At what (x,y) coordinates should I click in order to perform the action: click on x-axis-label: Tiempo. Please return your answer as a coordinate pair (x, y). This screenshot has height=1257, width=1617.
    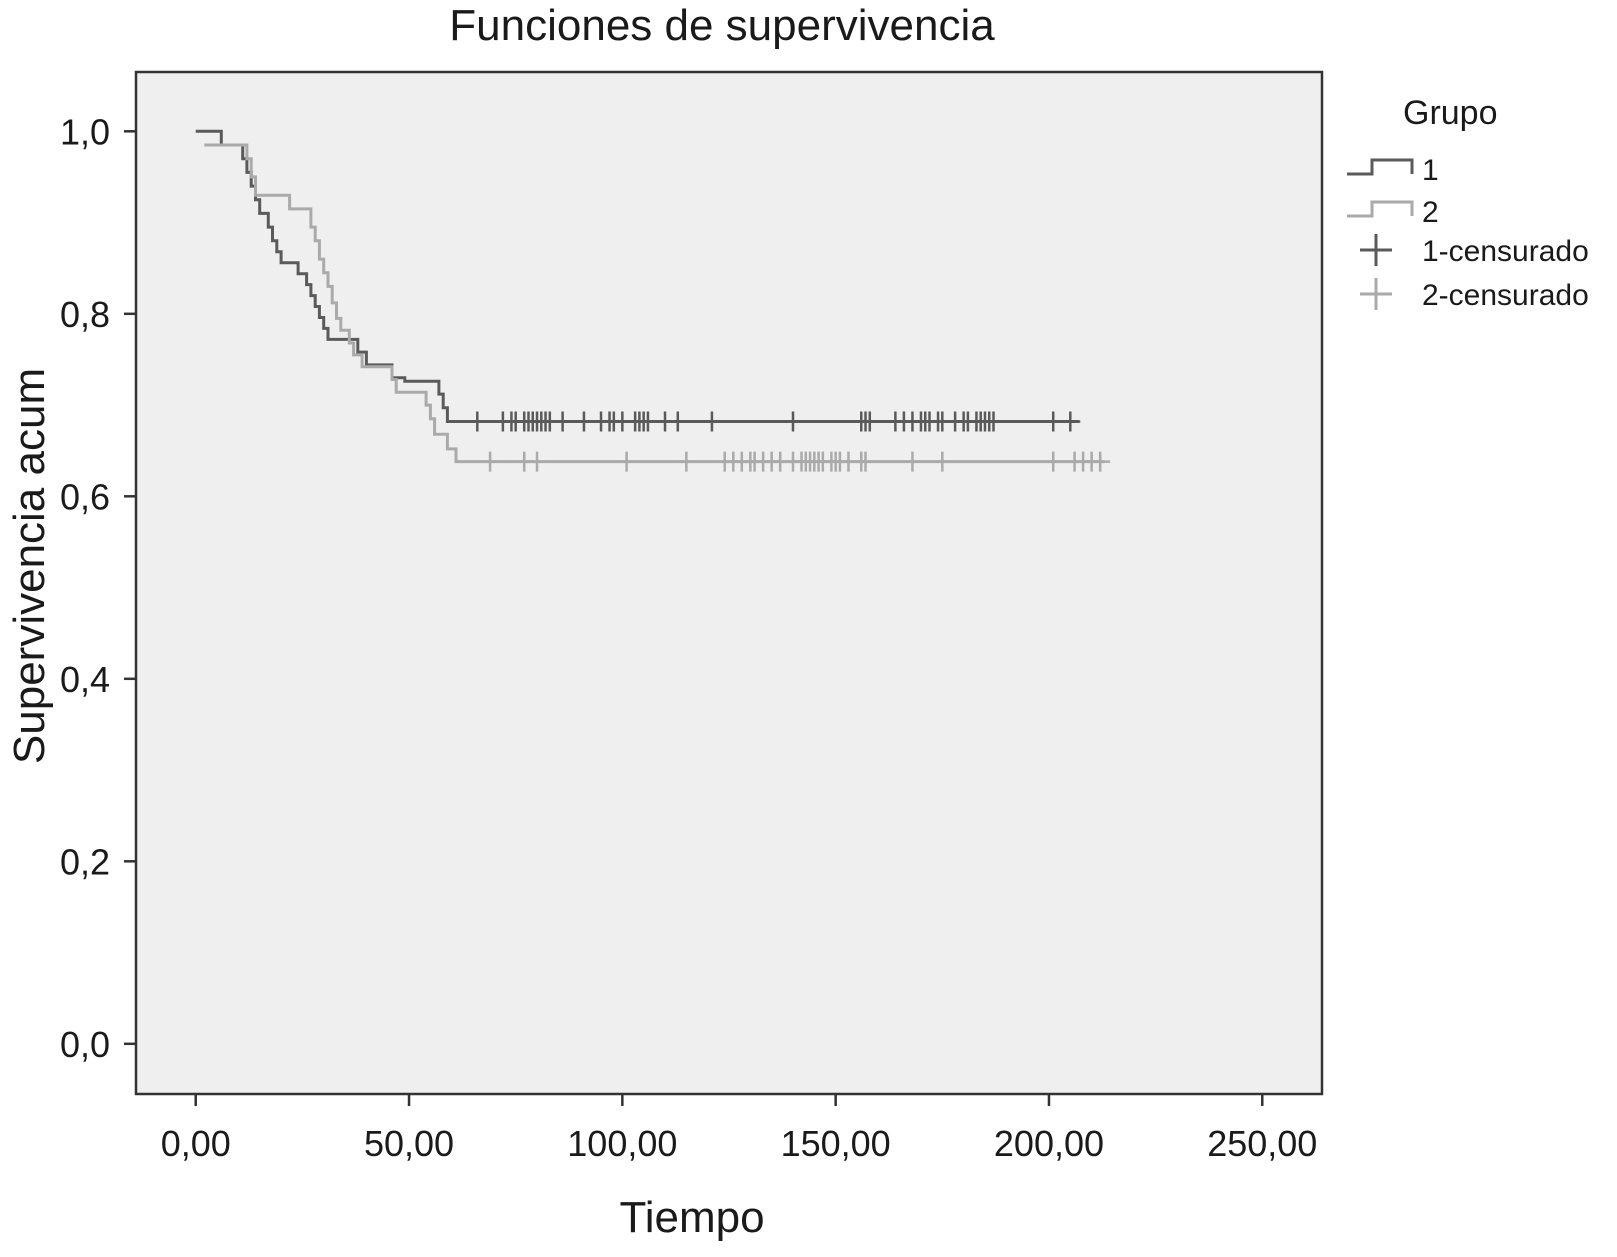
    Looking at the image, I should click on (691, 1217).